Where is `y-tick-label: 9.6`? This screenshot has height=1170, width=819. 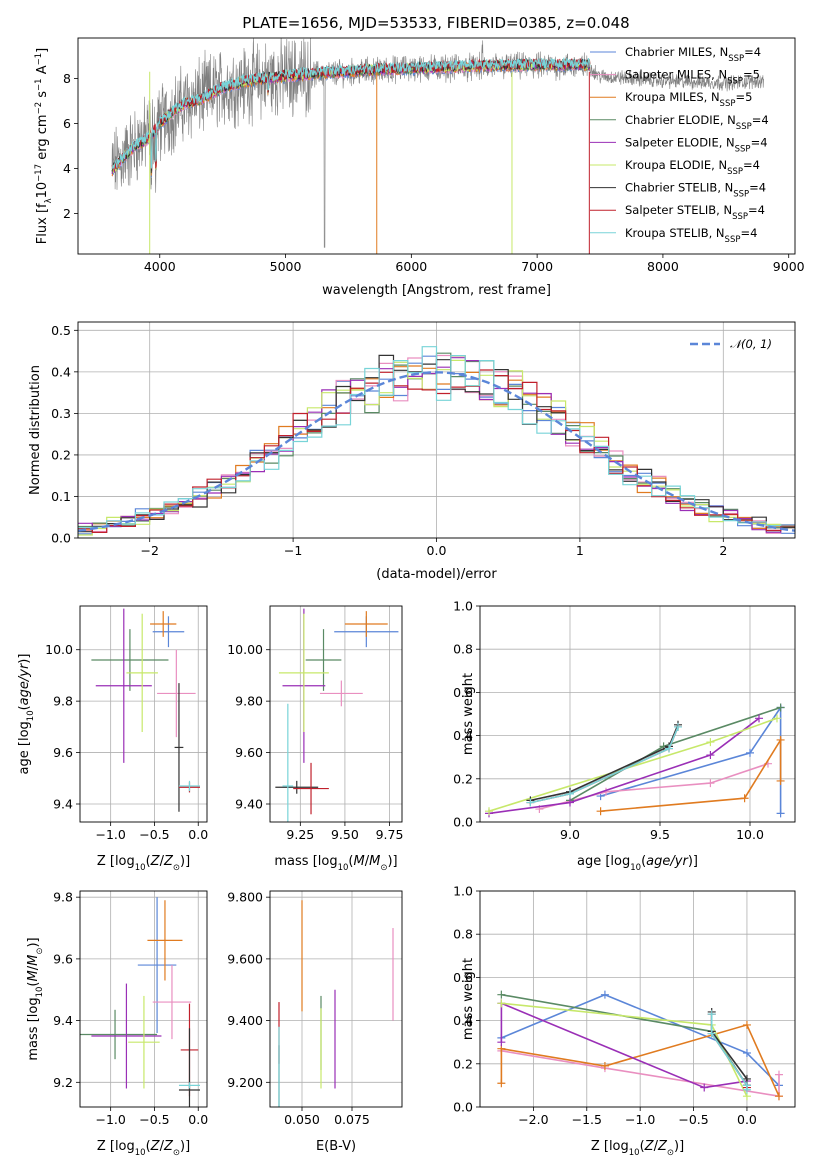 y-tick-label: 9.6 is located at coordinates (63, 958).